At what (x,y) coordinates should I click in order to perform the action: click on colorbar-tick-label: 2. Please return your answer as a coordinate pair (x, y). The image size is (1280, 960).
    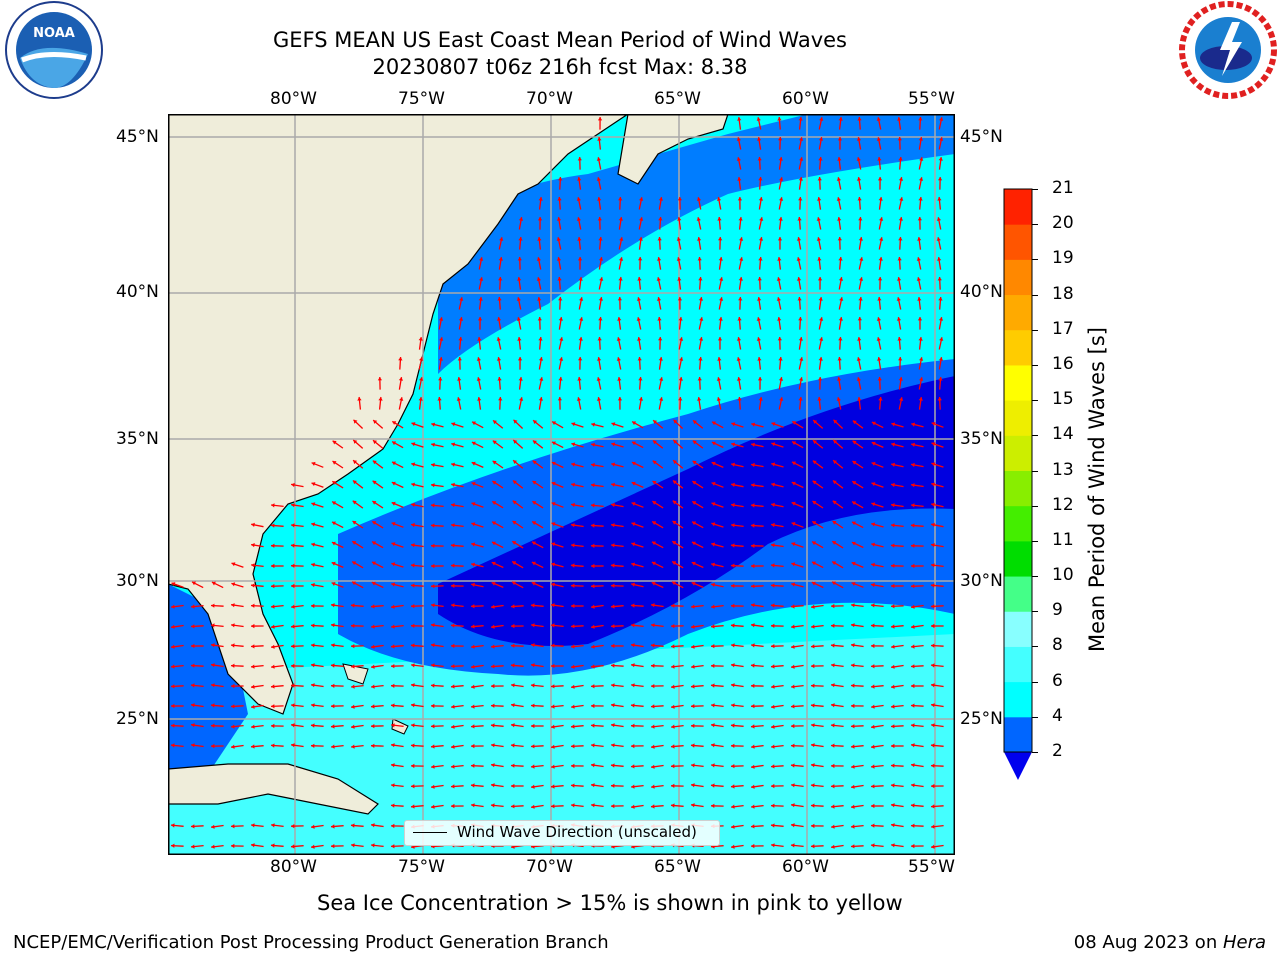
    Looking at the image, I should click on (1057, 751).